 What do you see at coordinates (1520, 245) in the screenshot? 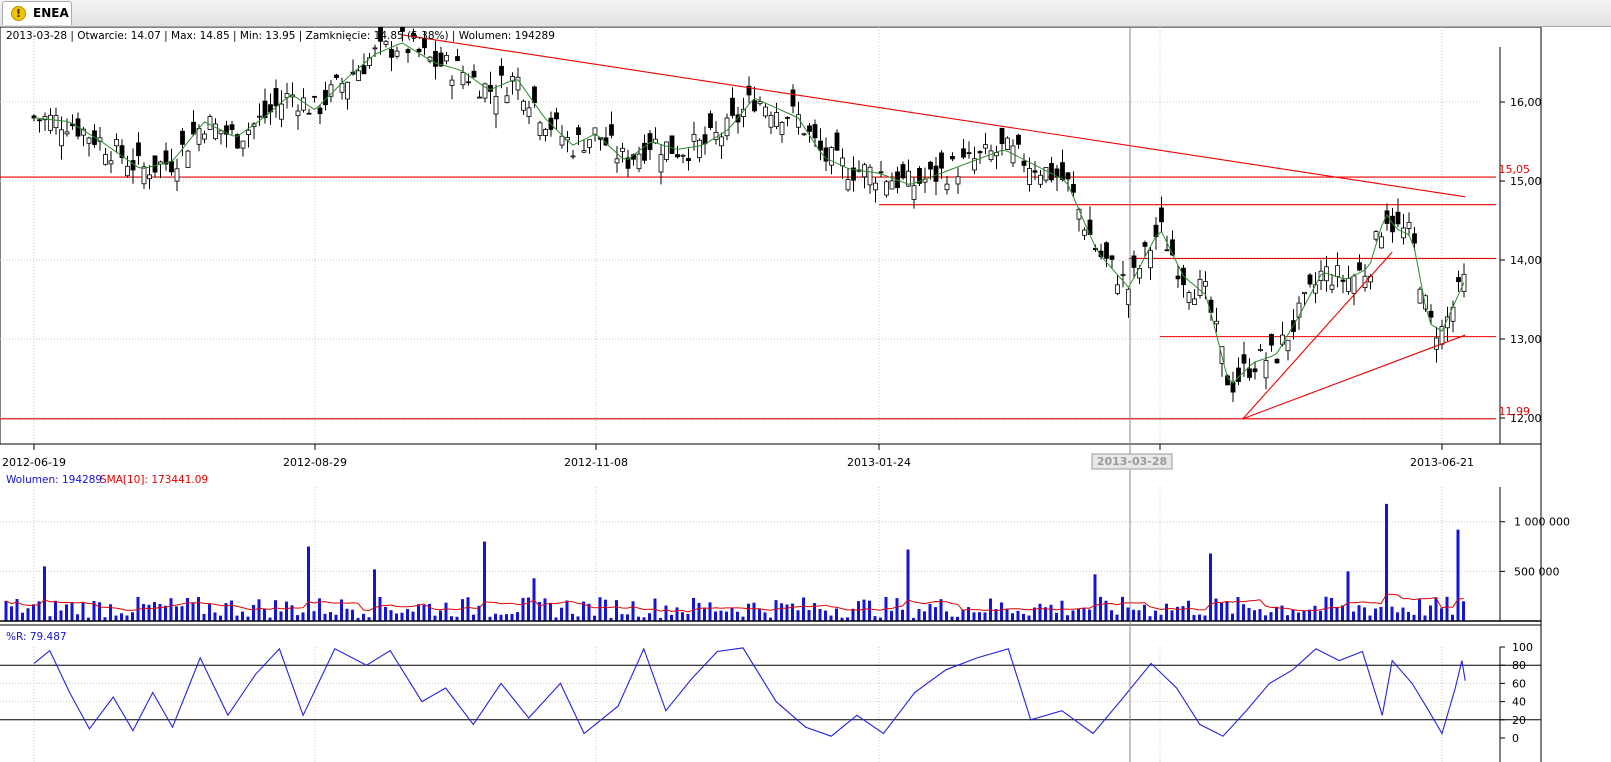
I see `price-y-axis: 12,00 13,00 14,00 15,00 16,00` at bounding box center [1520, 245].